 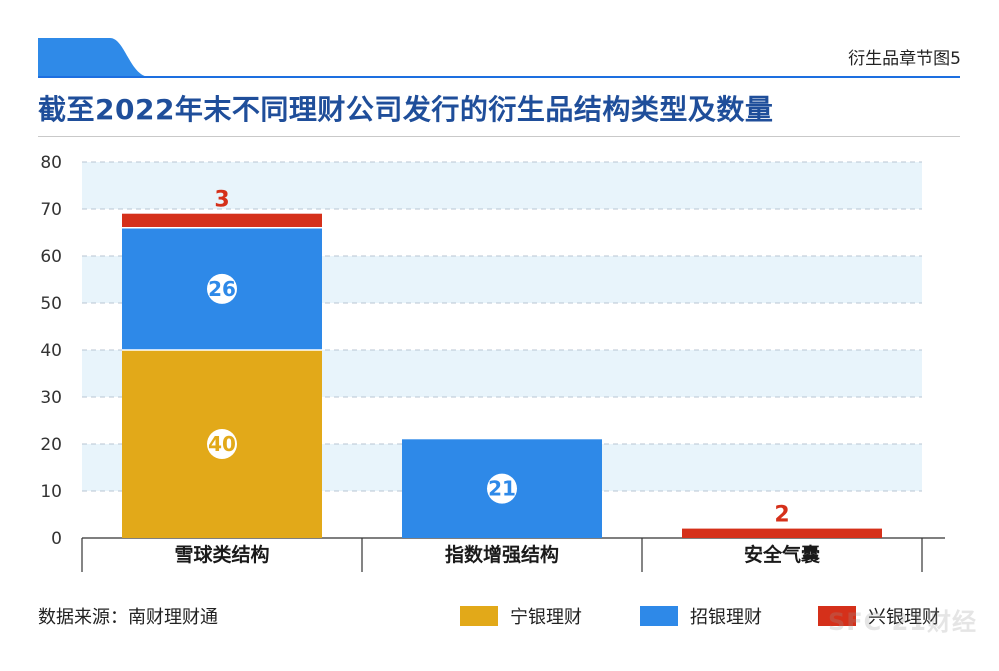 I want to click on data-label: 3, so click(x=221, y=200).